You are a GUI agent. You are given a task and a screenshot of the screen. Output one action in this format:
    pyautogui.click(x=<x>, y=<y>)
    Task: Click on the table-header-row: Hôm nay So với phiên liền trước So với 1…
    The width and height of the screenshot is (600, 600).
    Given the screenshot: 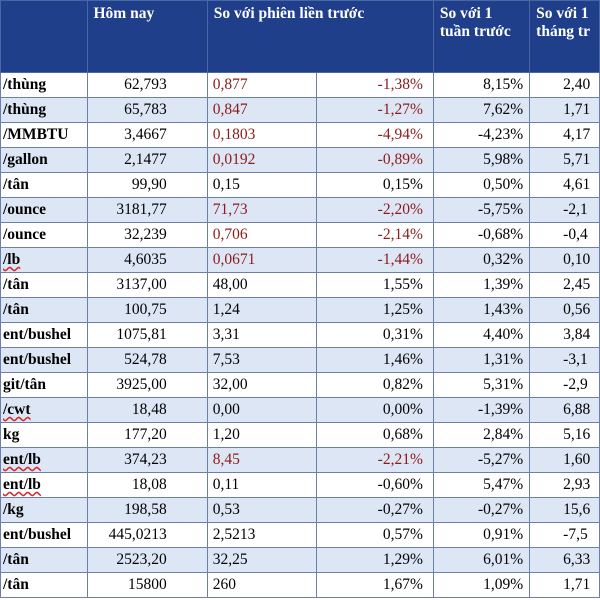 What is the action you would take?
    pyautogui.click(x=300, y=36)
    